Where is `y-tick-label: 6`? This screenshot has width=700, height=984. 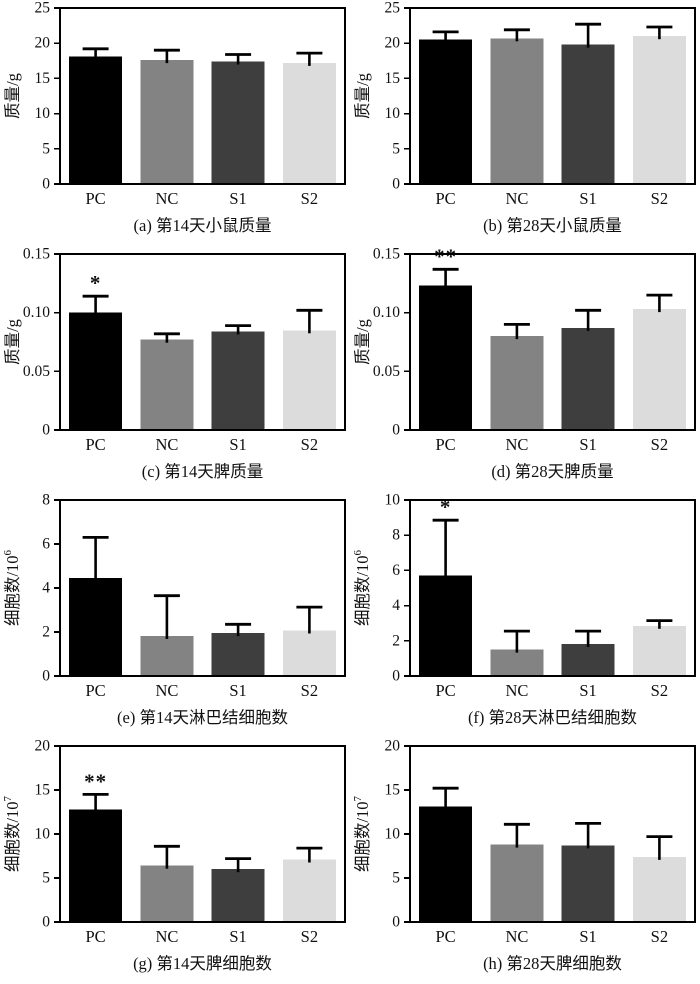
y-tick-label: 6 is located at coordinates (396, 570).